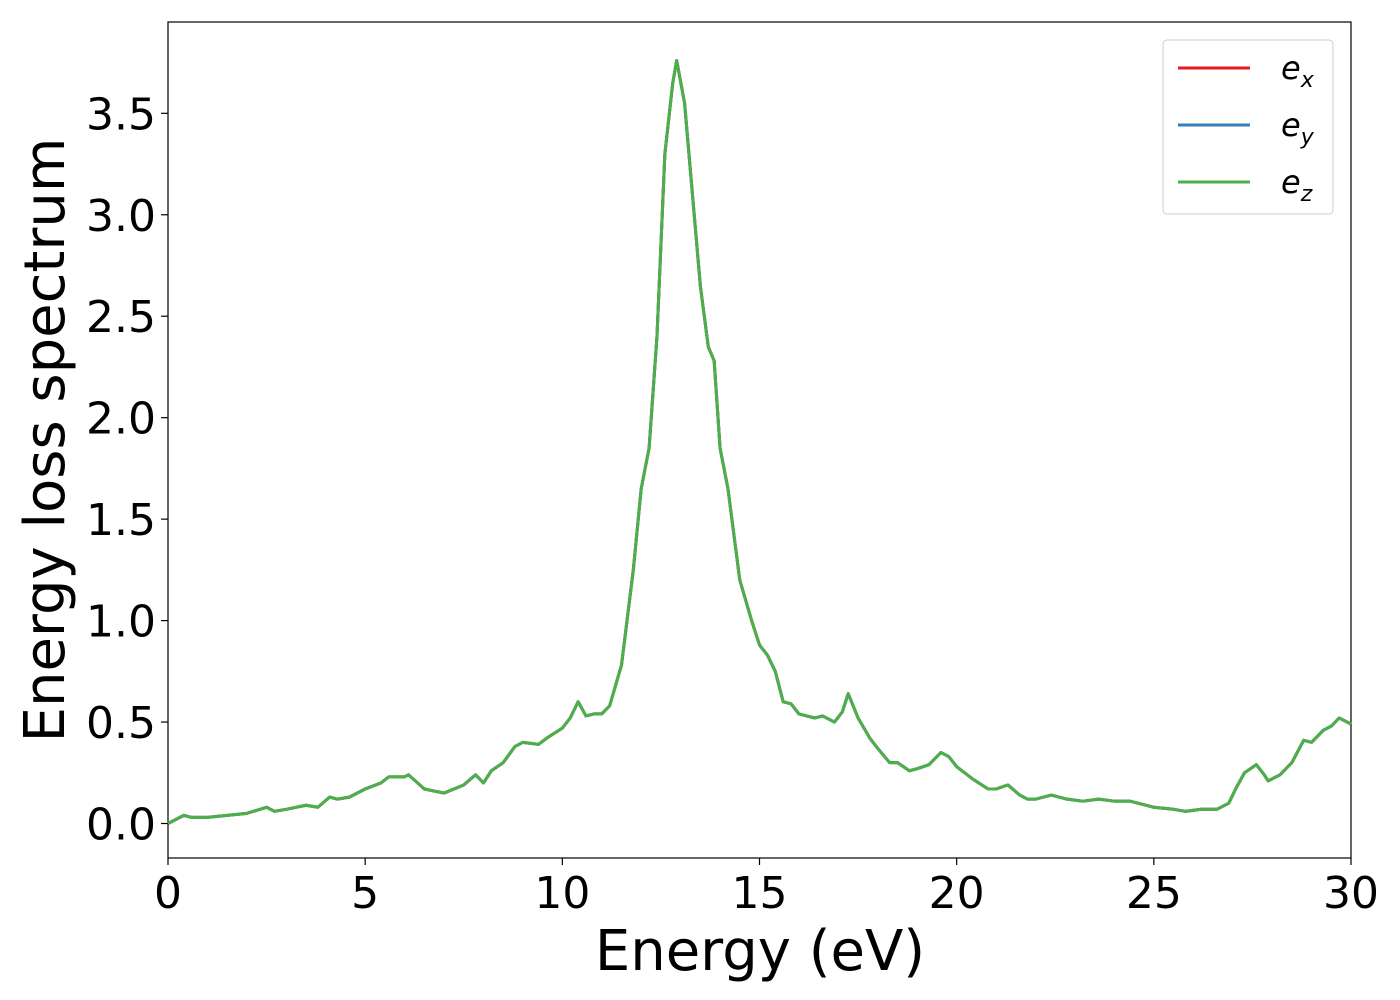 This screenshot has height=1000, width=1400. What do you see at coordinates (121, 520) in the screenshot?
I see `y-tick-label: 1.5` at bounding box center [121, 520].